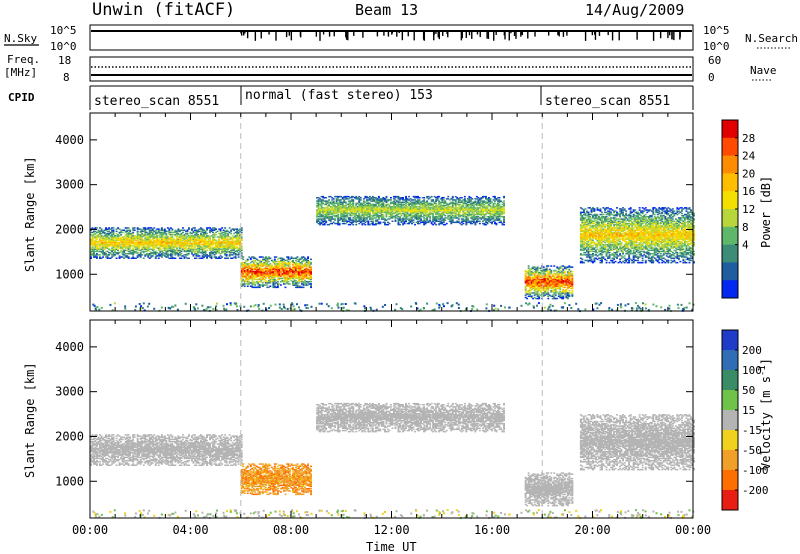 The image size is (800, 554). I want to click on nsearch-label: N.Search, so click(771, 38).